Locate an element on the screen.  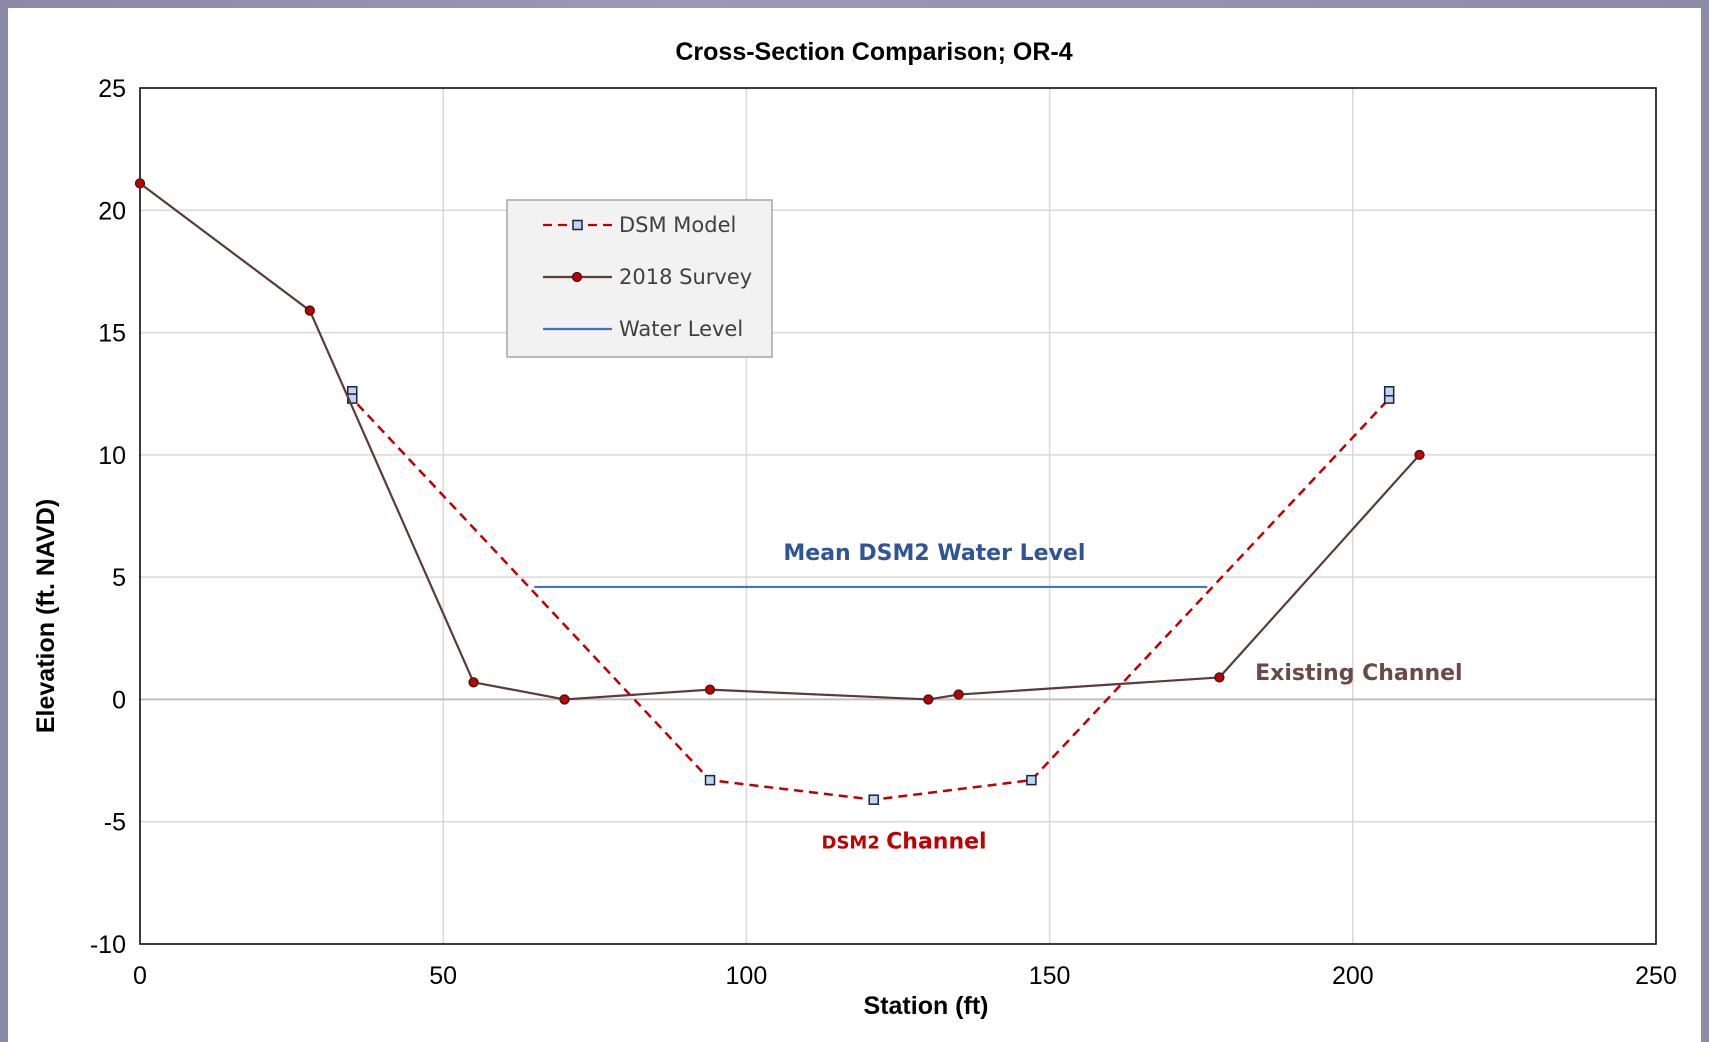
legend-box is located at coordinates (639, 278).